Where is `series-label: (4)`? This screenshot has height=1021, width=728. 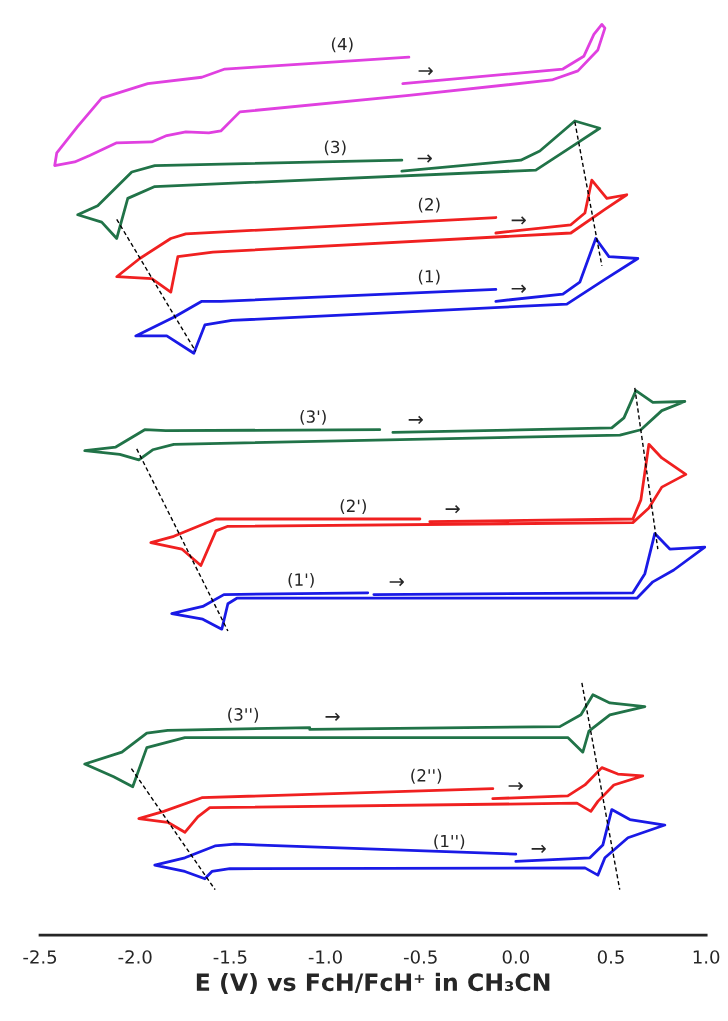
series-label: (4) is located at coordinates (342, 45).